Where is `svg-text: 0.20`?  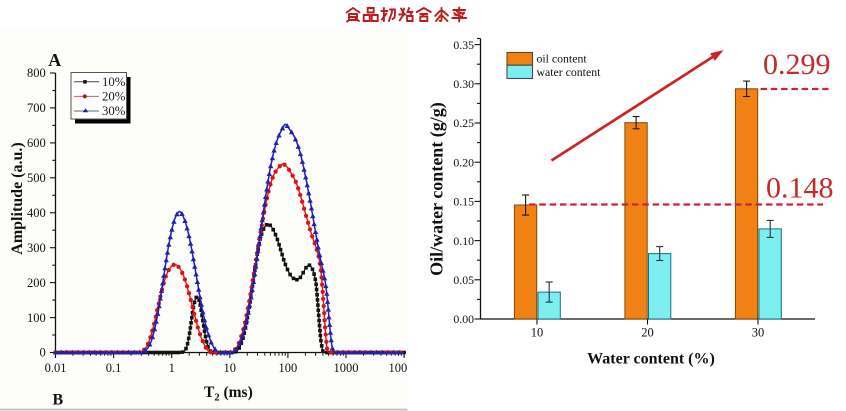 svg-text: 0.20 is located at coordinates (463, 162).